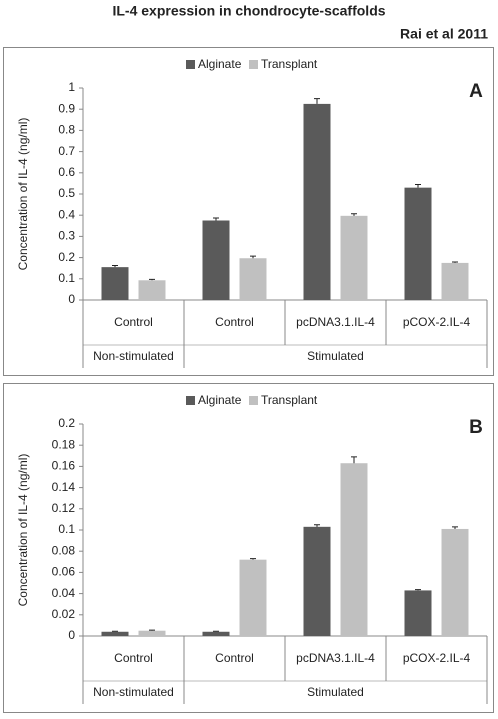 This screenshot has height=719, width=498. I want to click on panel-label: A, so click(476, 91).